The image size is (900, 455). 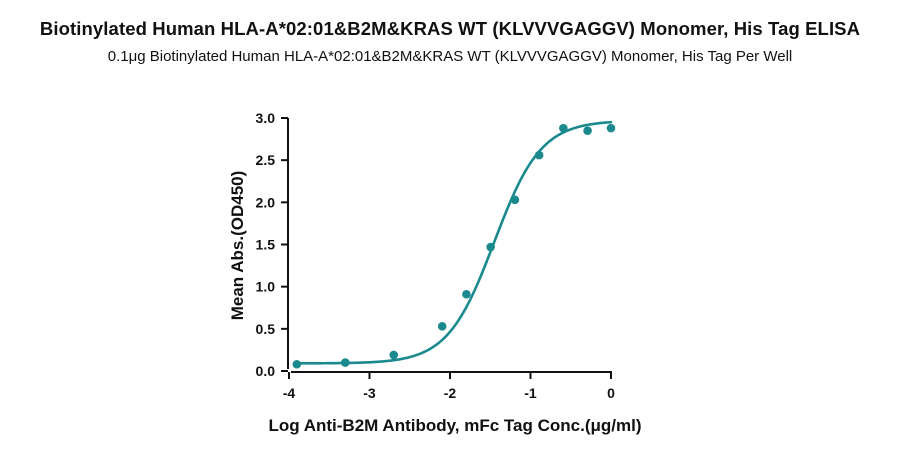 I want to click on x-tick-label: -3, so click(x=369, y=393).